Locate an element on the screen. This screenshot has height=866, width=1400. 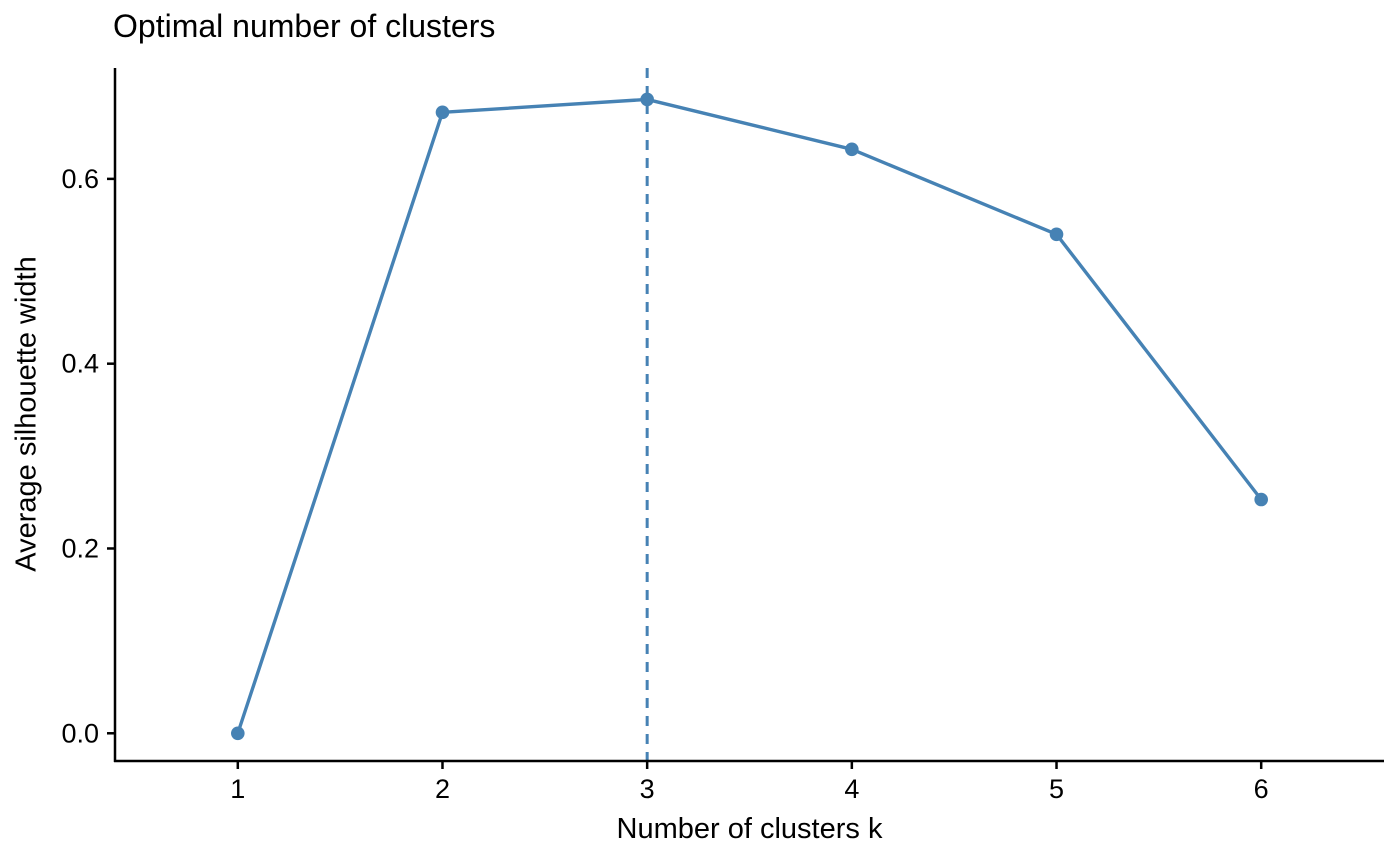
x-tick-label: 3 is located at coordinates (647, 789).